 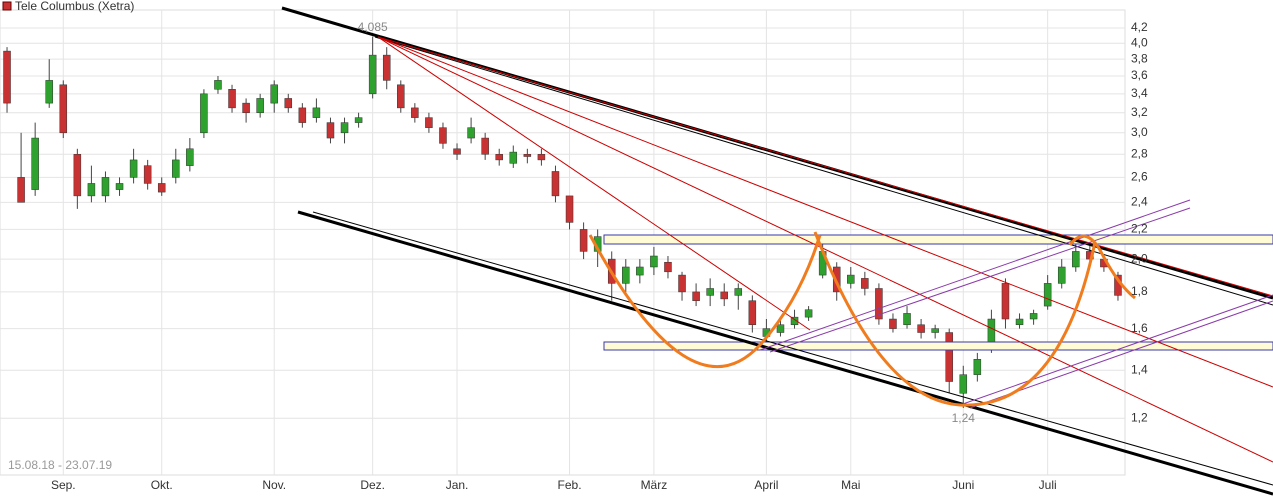 I want to click on y-tick-label: 4,2, so click(x=1139, y=27).